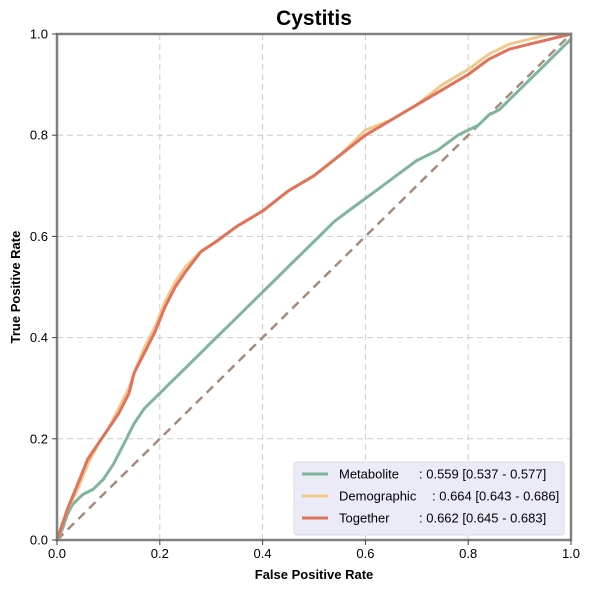 The height and width of the screenshot is (592, 591). What do you see at coordinates (482, 518) in the screenshot?
I see `legend-value-together: : 0.662 [0.645 - 0.683]` at bounding box center [482, 518].